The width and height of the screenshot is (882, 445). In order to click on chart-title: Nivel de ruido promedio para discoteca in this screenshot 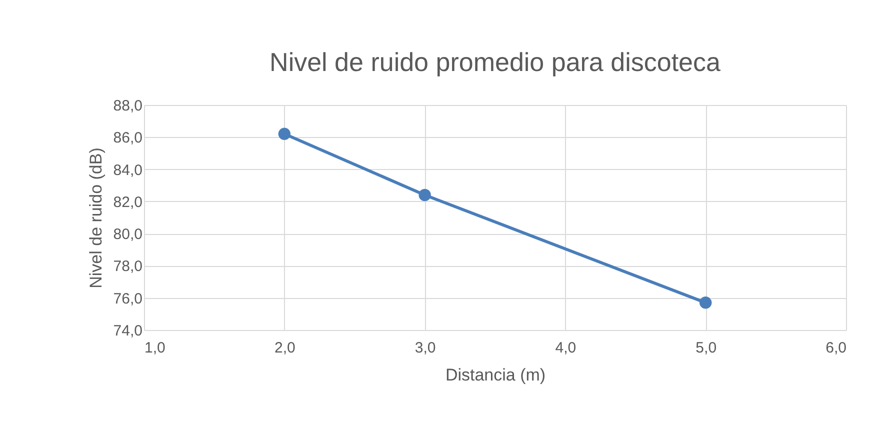, I will do `click(495, 62)`.